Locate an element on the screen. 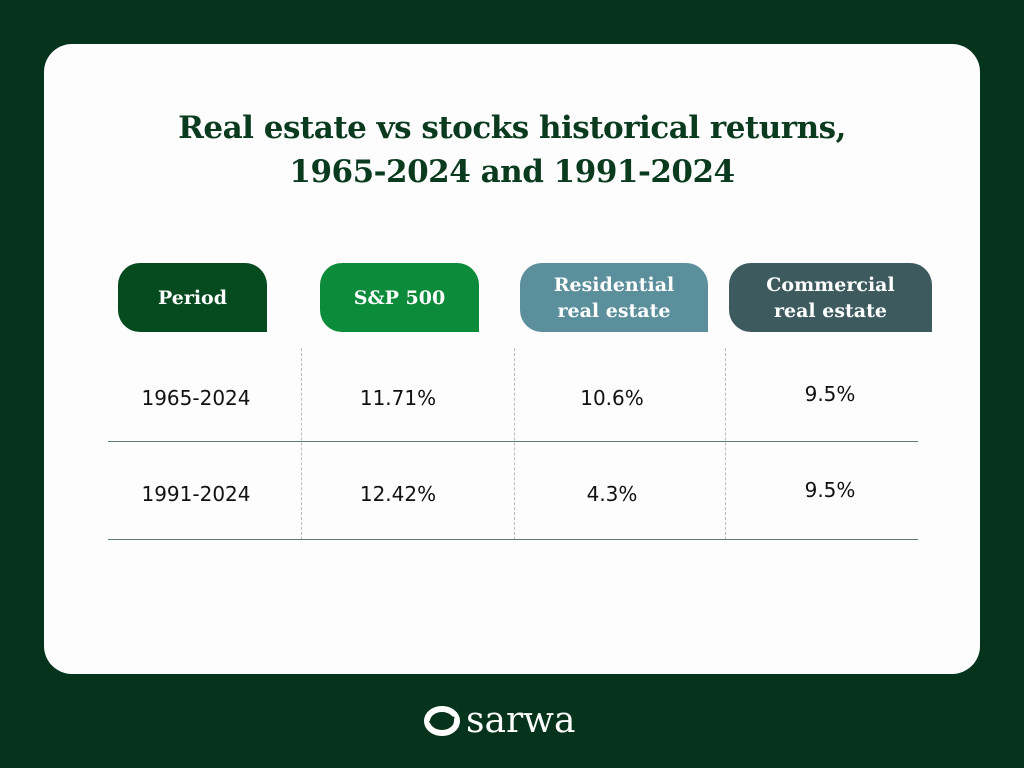 The height and width of the screenshot is (768, 1024). brand-name: sarwa is located at coordinates (521, 720).